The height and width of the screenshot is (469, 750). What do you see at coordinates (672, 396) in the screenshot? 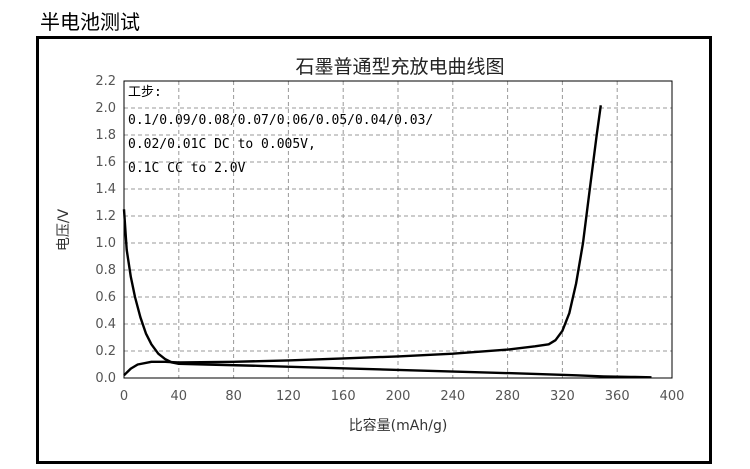
I see `x-tick-label: 400` at bounding box center [672, 396].